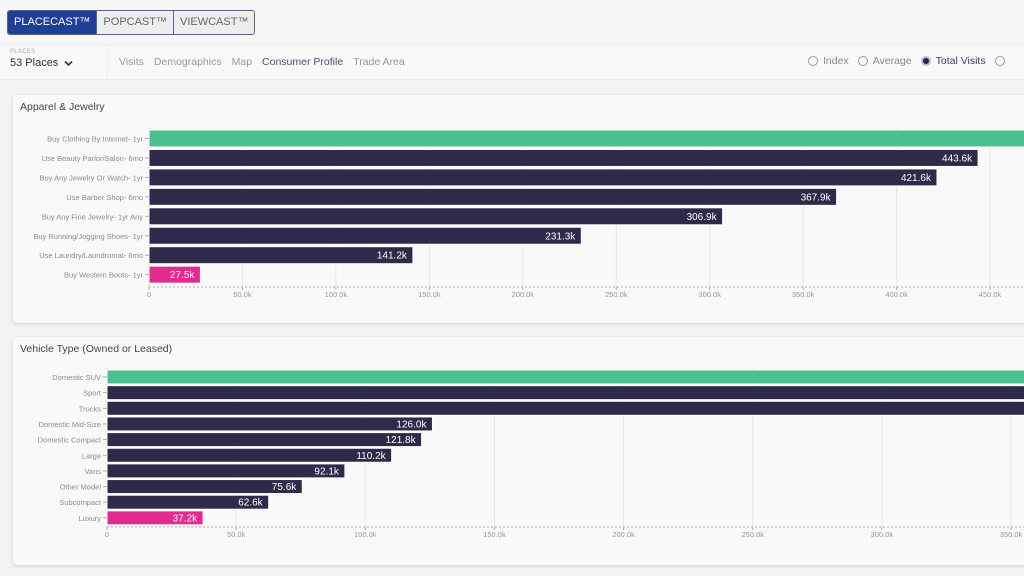 This screenshot has height=576, width=1024. I want to click on viewcast-button: VIEWCAST™, so click(214, 22).